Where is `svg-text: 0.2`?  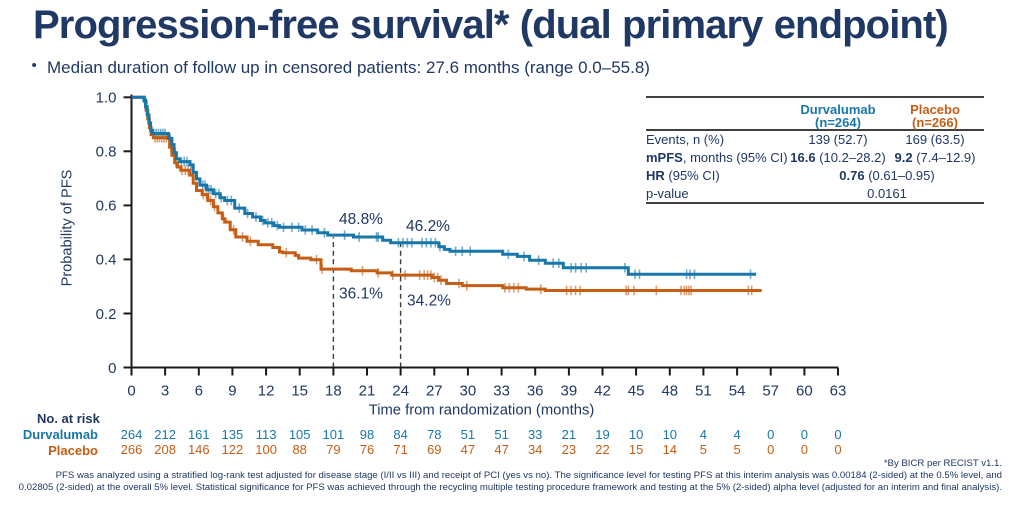 svg-text: 0.2 is located at coordinates (106, 314).